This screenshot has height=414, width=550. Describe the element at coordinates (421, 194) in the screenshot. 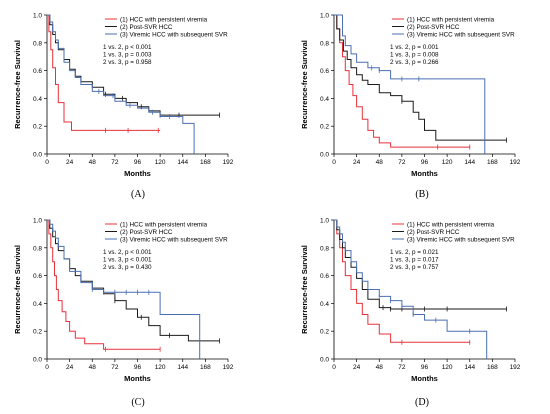

I see `panel-label: (B)` at that location.